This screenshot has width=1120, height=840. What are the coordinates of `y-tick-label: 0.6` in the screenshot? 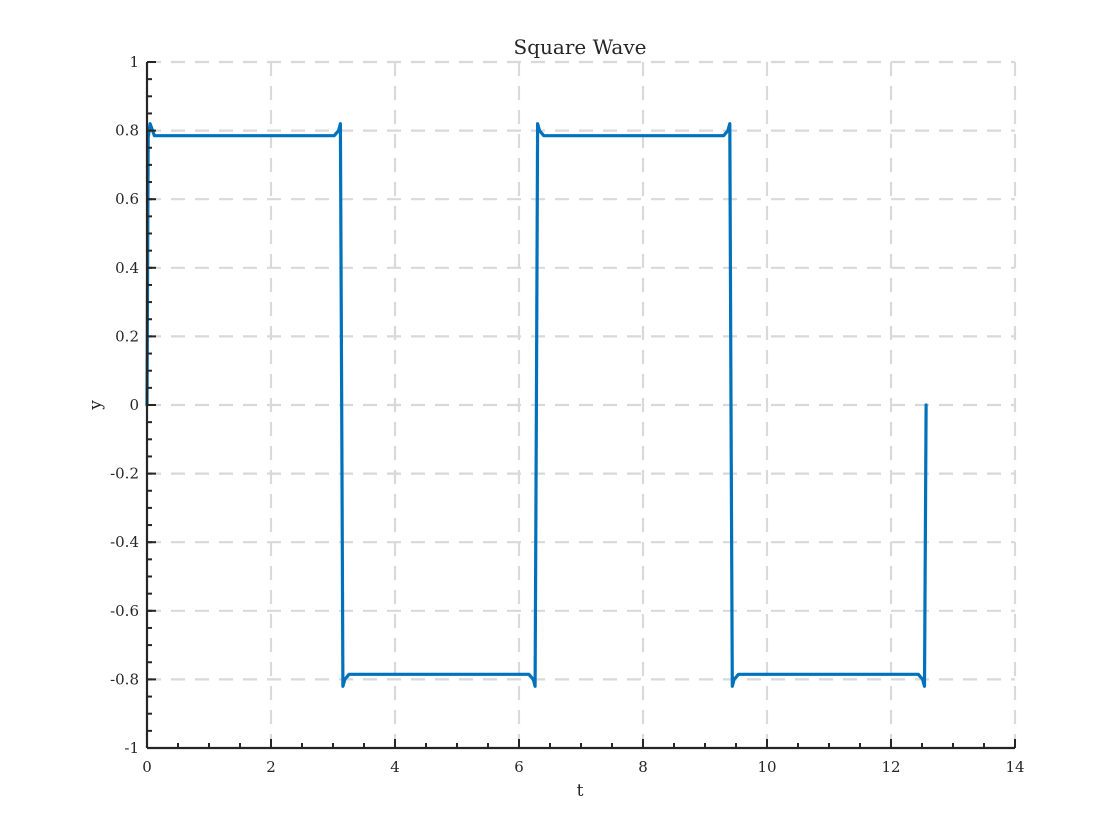 It's located at (127, 199).